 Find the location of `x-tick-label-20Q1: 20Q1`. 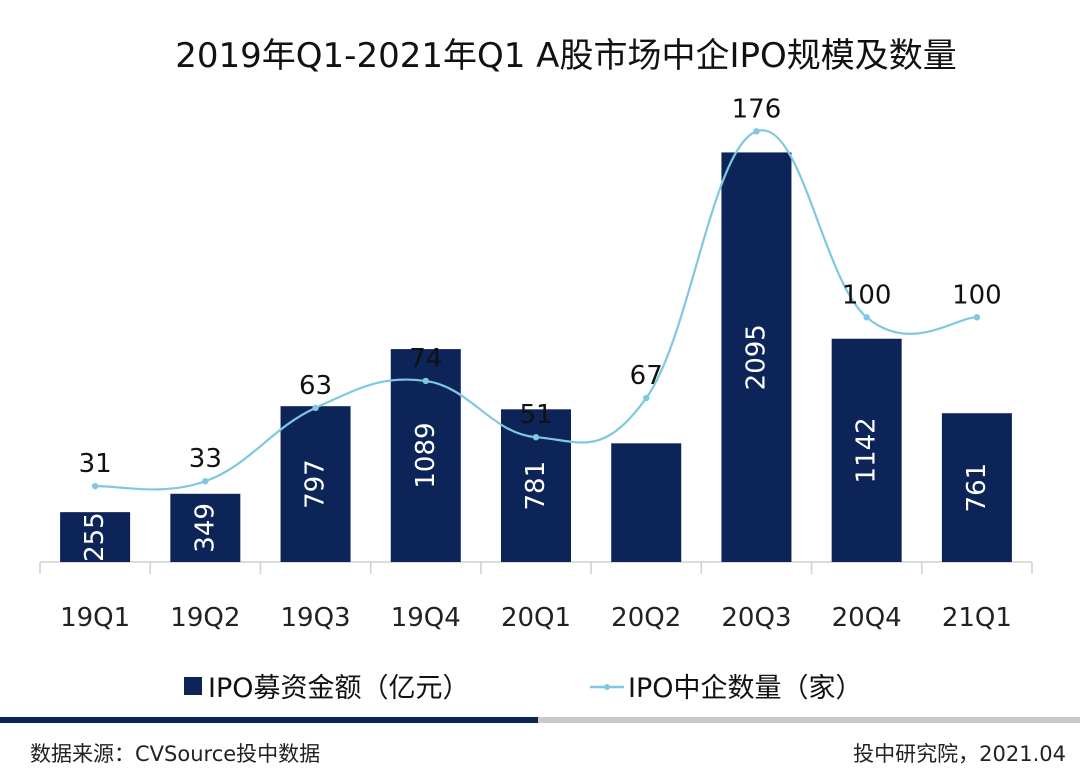

x-tick-label-20Q1: 20Q1 is located at coordinates (536, 618).